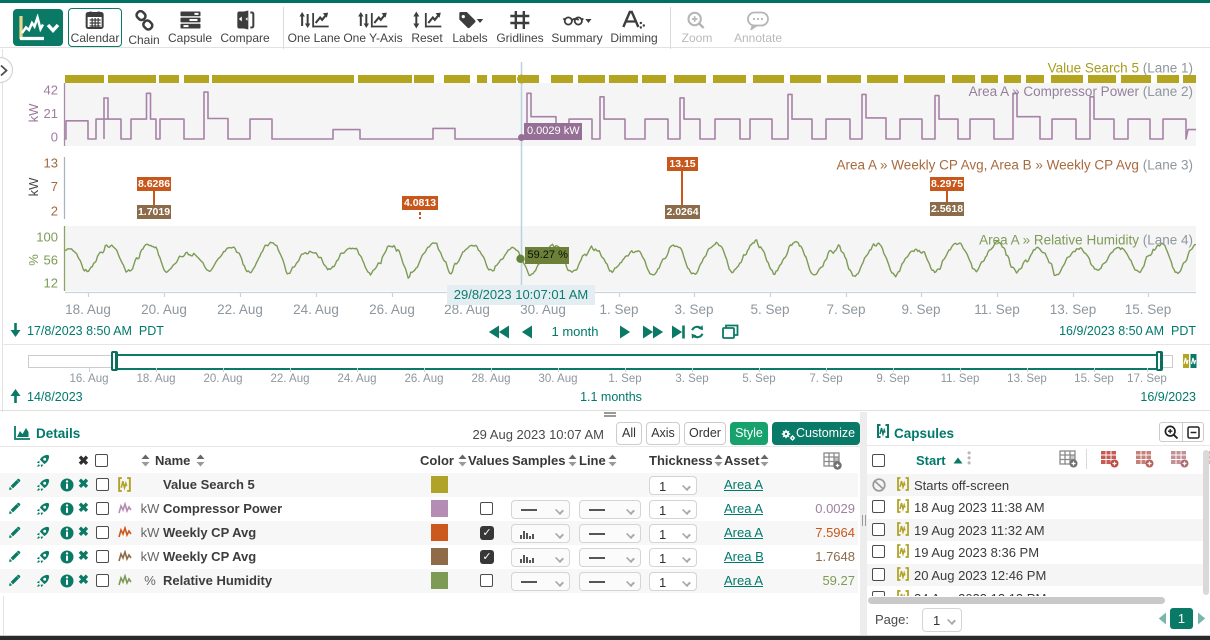  I want to click on svg-text: 12, so click(51, 283).